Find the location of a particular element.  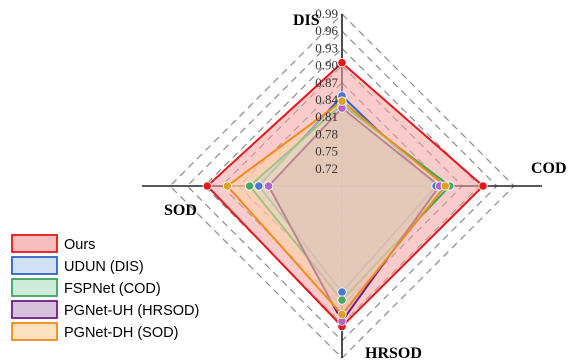

axis-label-dis: DIS is located at coordinates (306, 20).